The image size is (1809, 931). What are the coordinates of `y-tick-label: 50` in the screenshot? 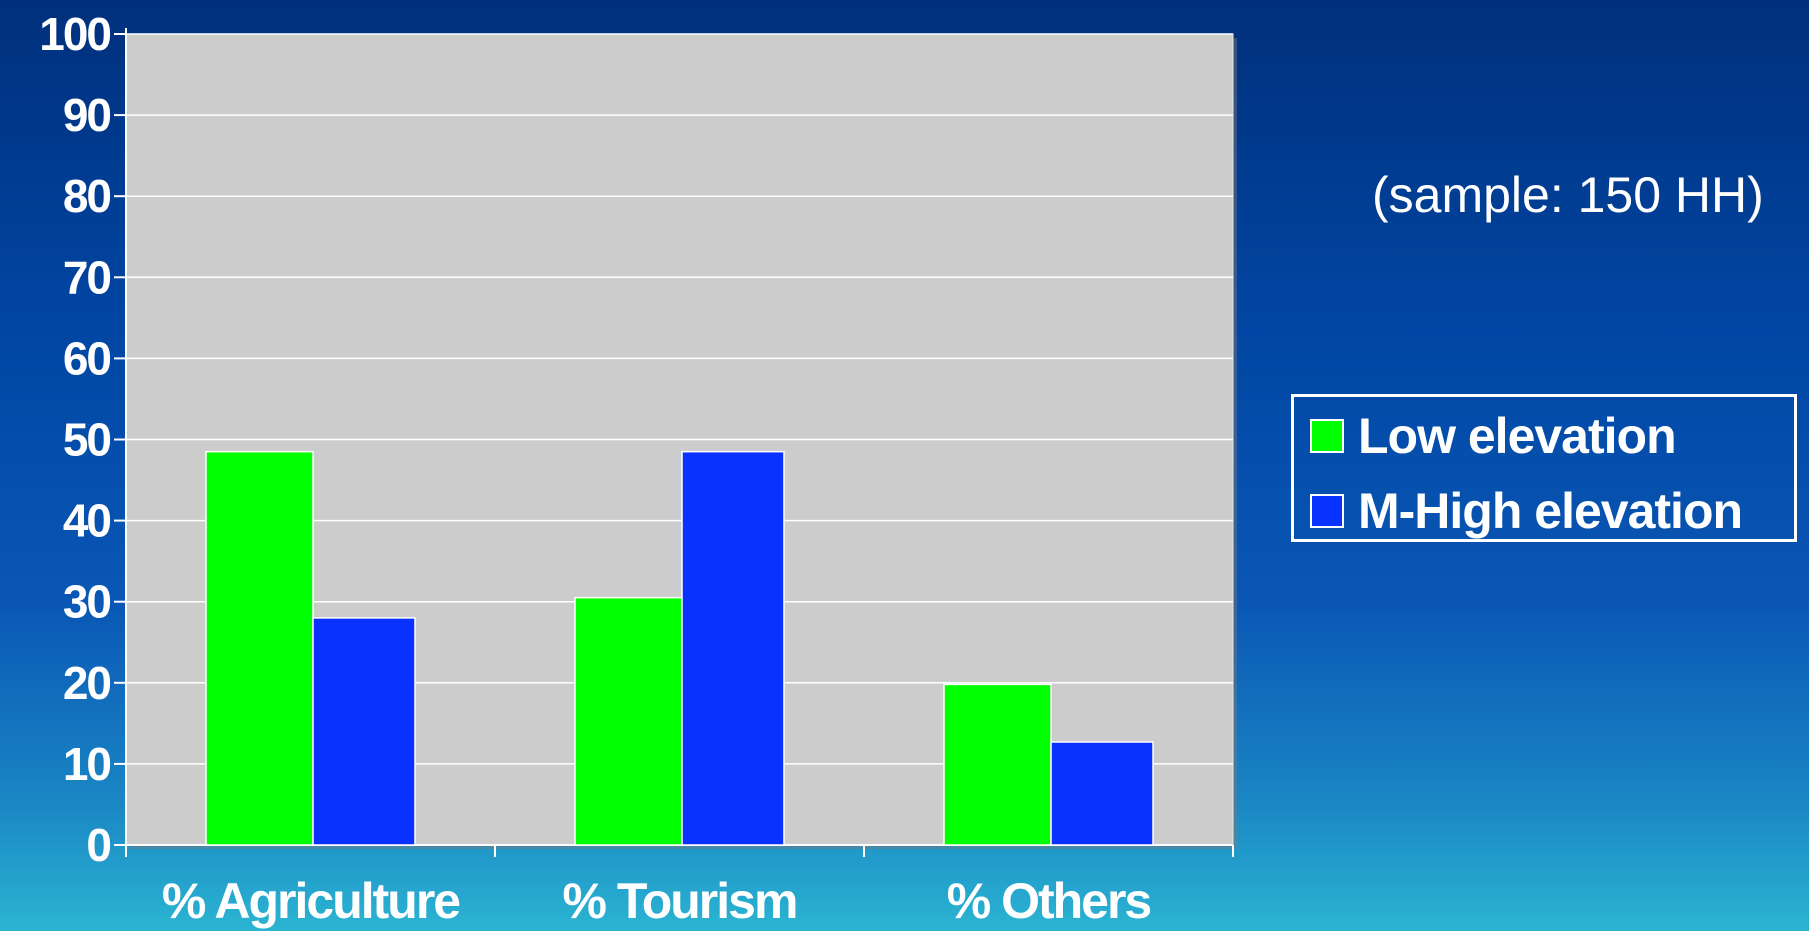 It's located at (87, 440).